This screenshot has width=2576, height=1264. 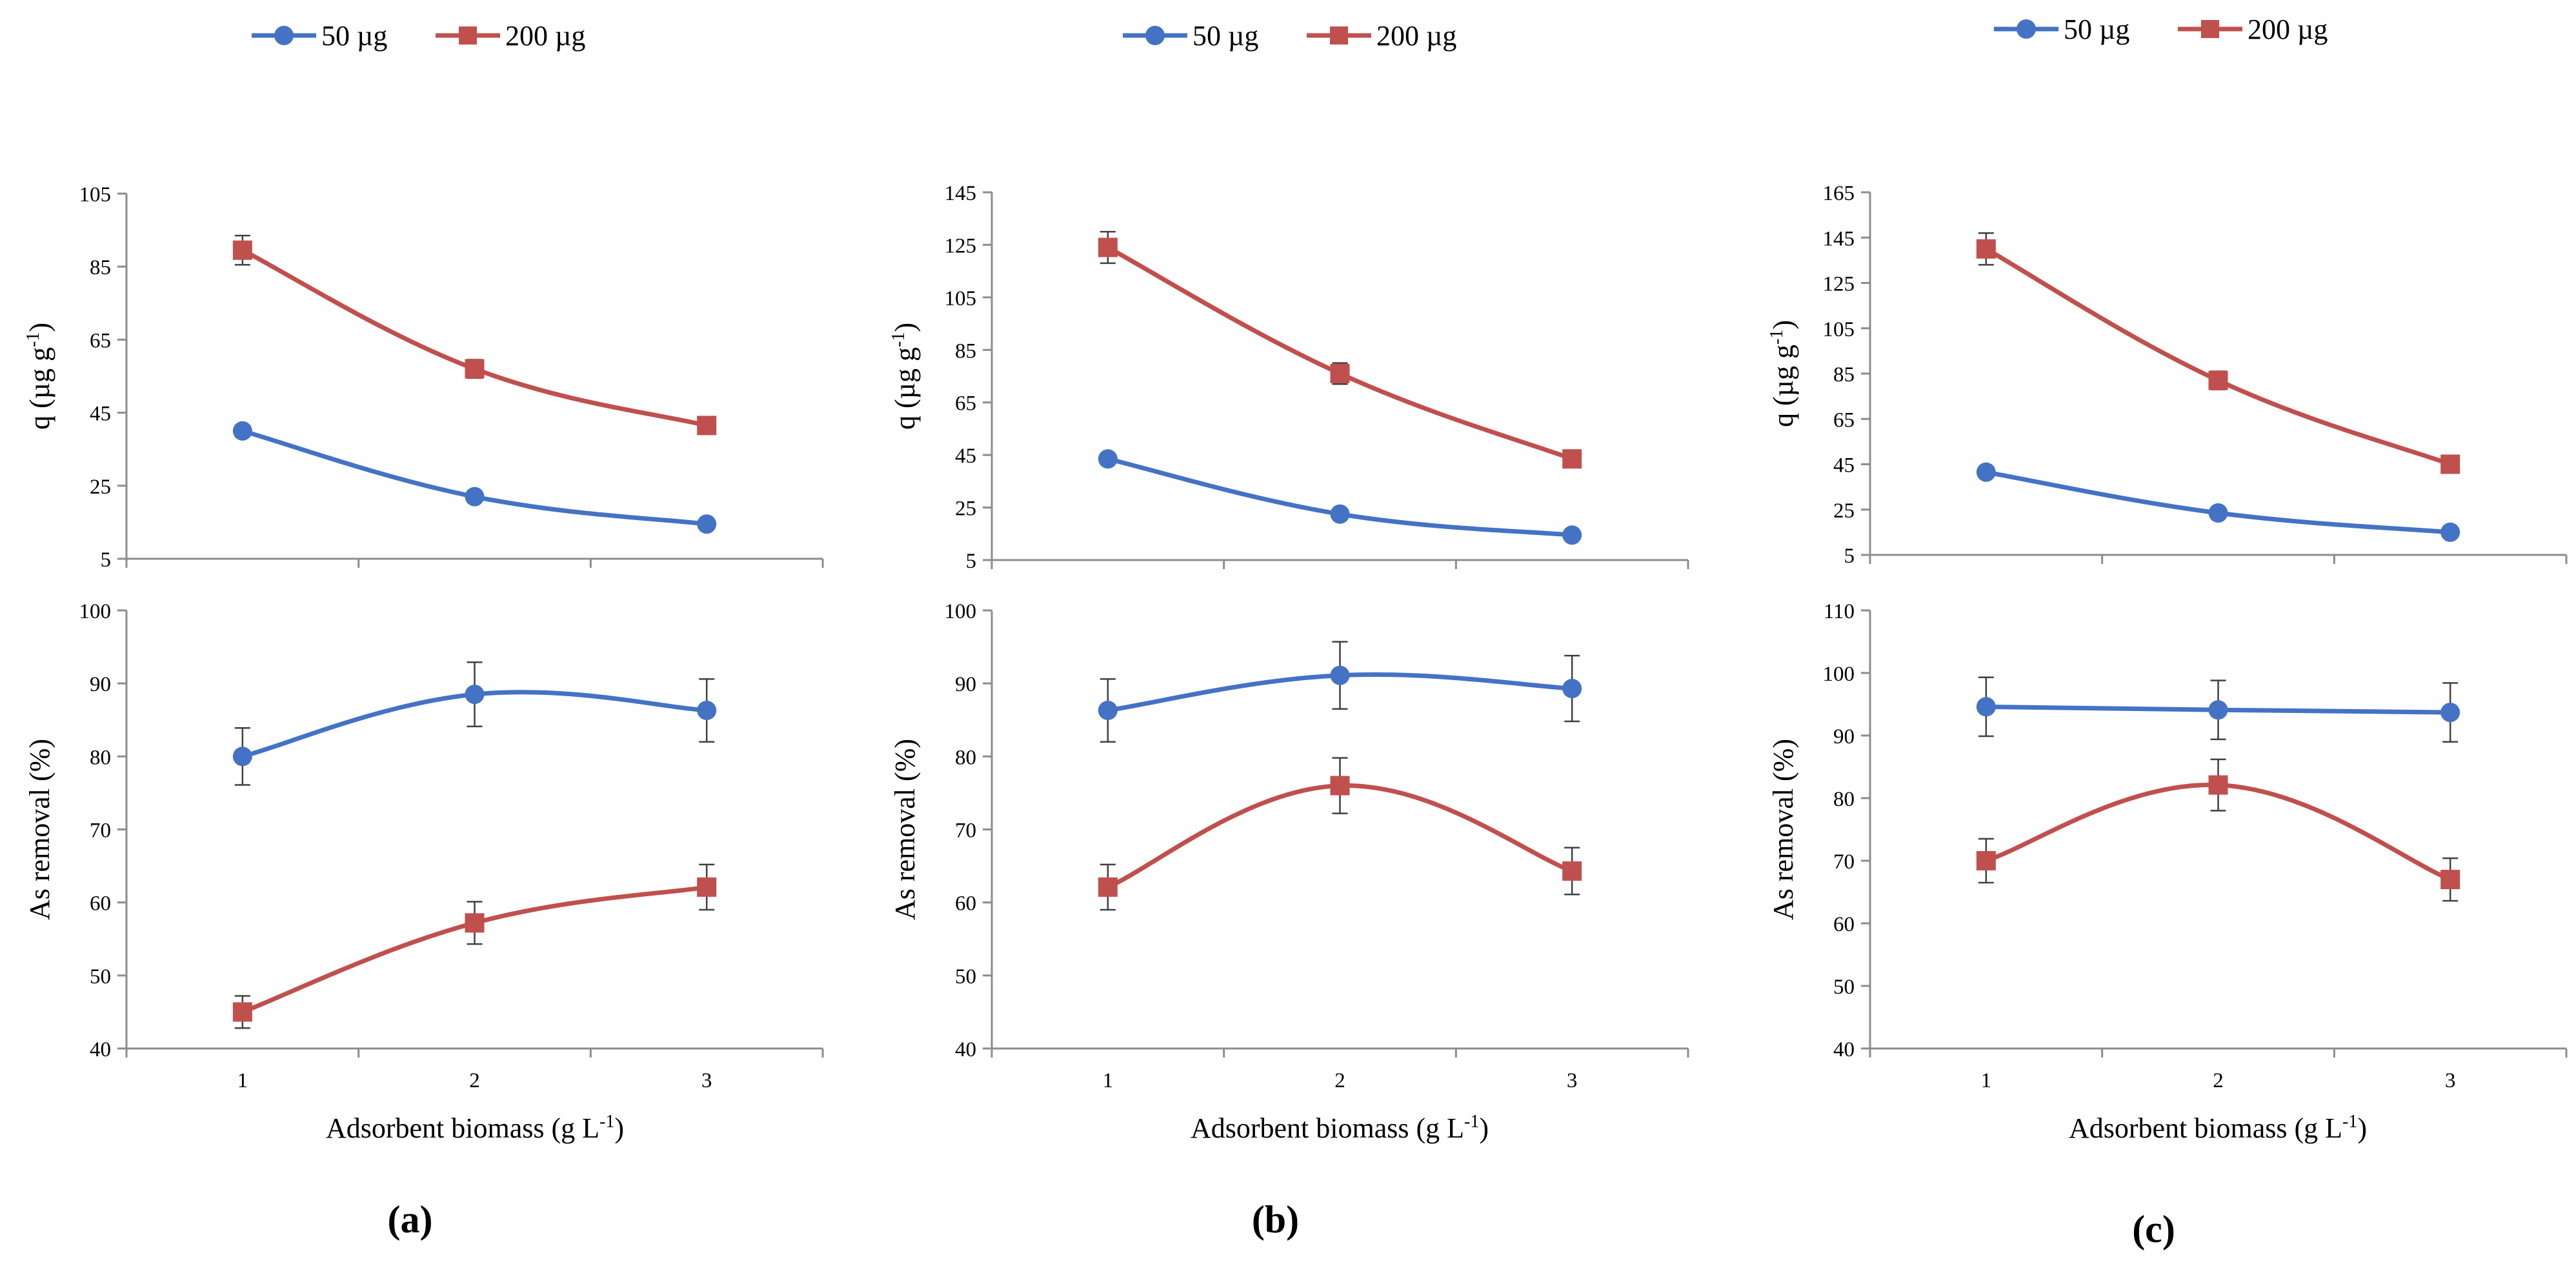 What do you see at coordinates (100, 976) in the screenshot?
I see `y-tick-label: 50` at bounding box center [100, 976].